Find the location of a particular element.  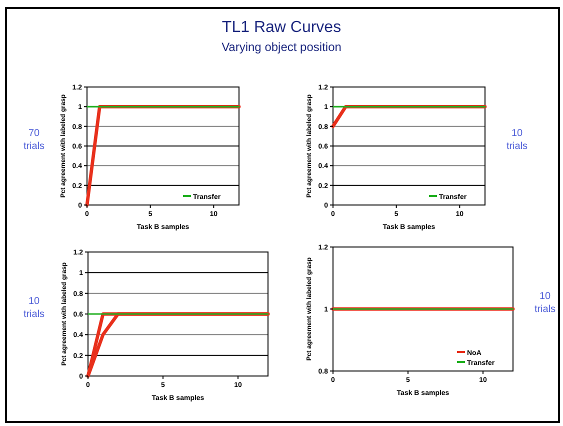

text: Varying object position is located at coordinates (282, 47).